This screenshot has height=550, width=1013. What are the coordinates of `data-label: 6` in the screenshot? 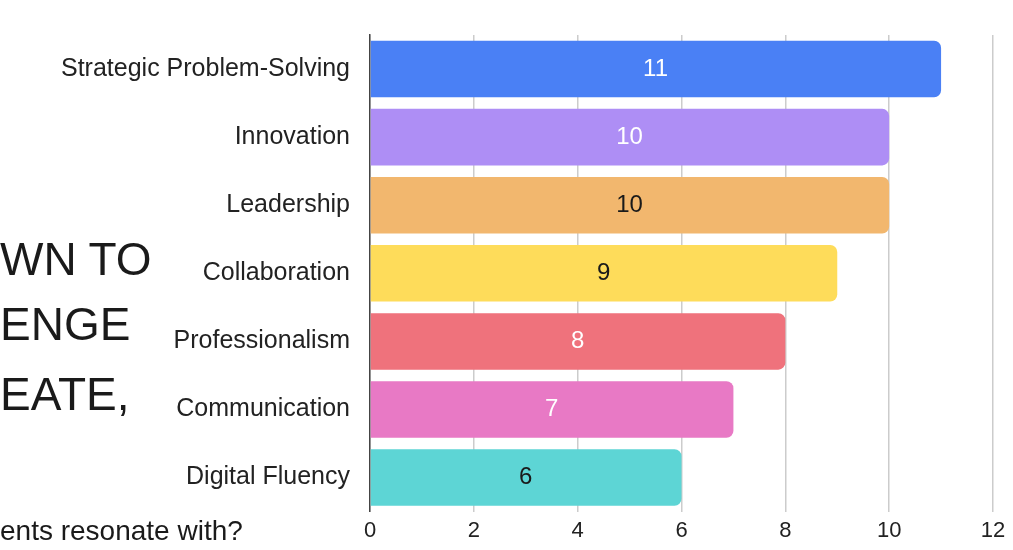 It's located at (526, 476).